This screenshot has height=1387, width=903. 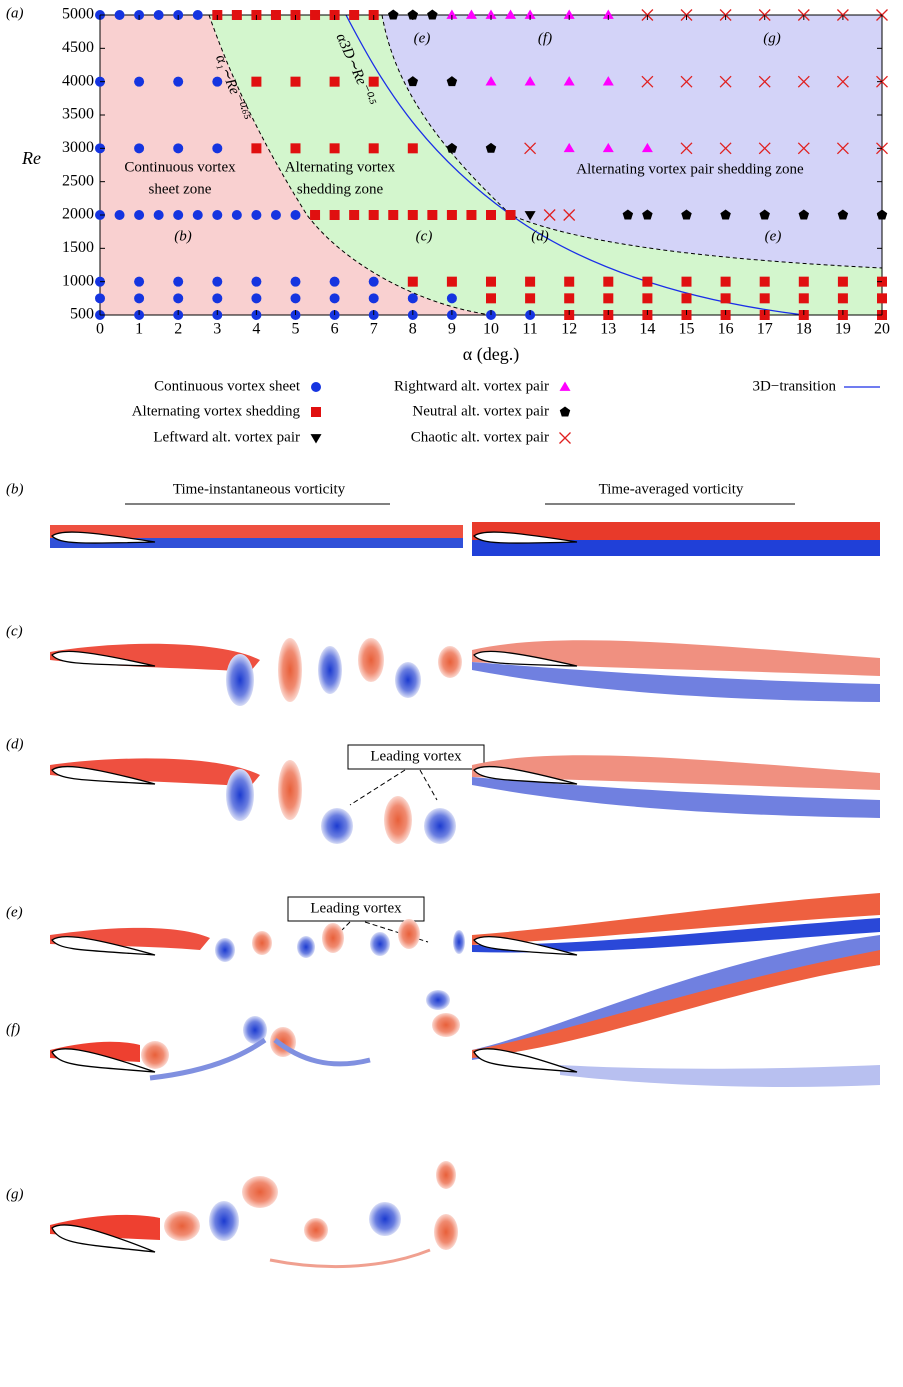 What do you see at coordinates (256, 329) in the screenshot?
I see `x-tick-label: 4` at bounding box center [256, 329].